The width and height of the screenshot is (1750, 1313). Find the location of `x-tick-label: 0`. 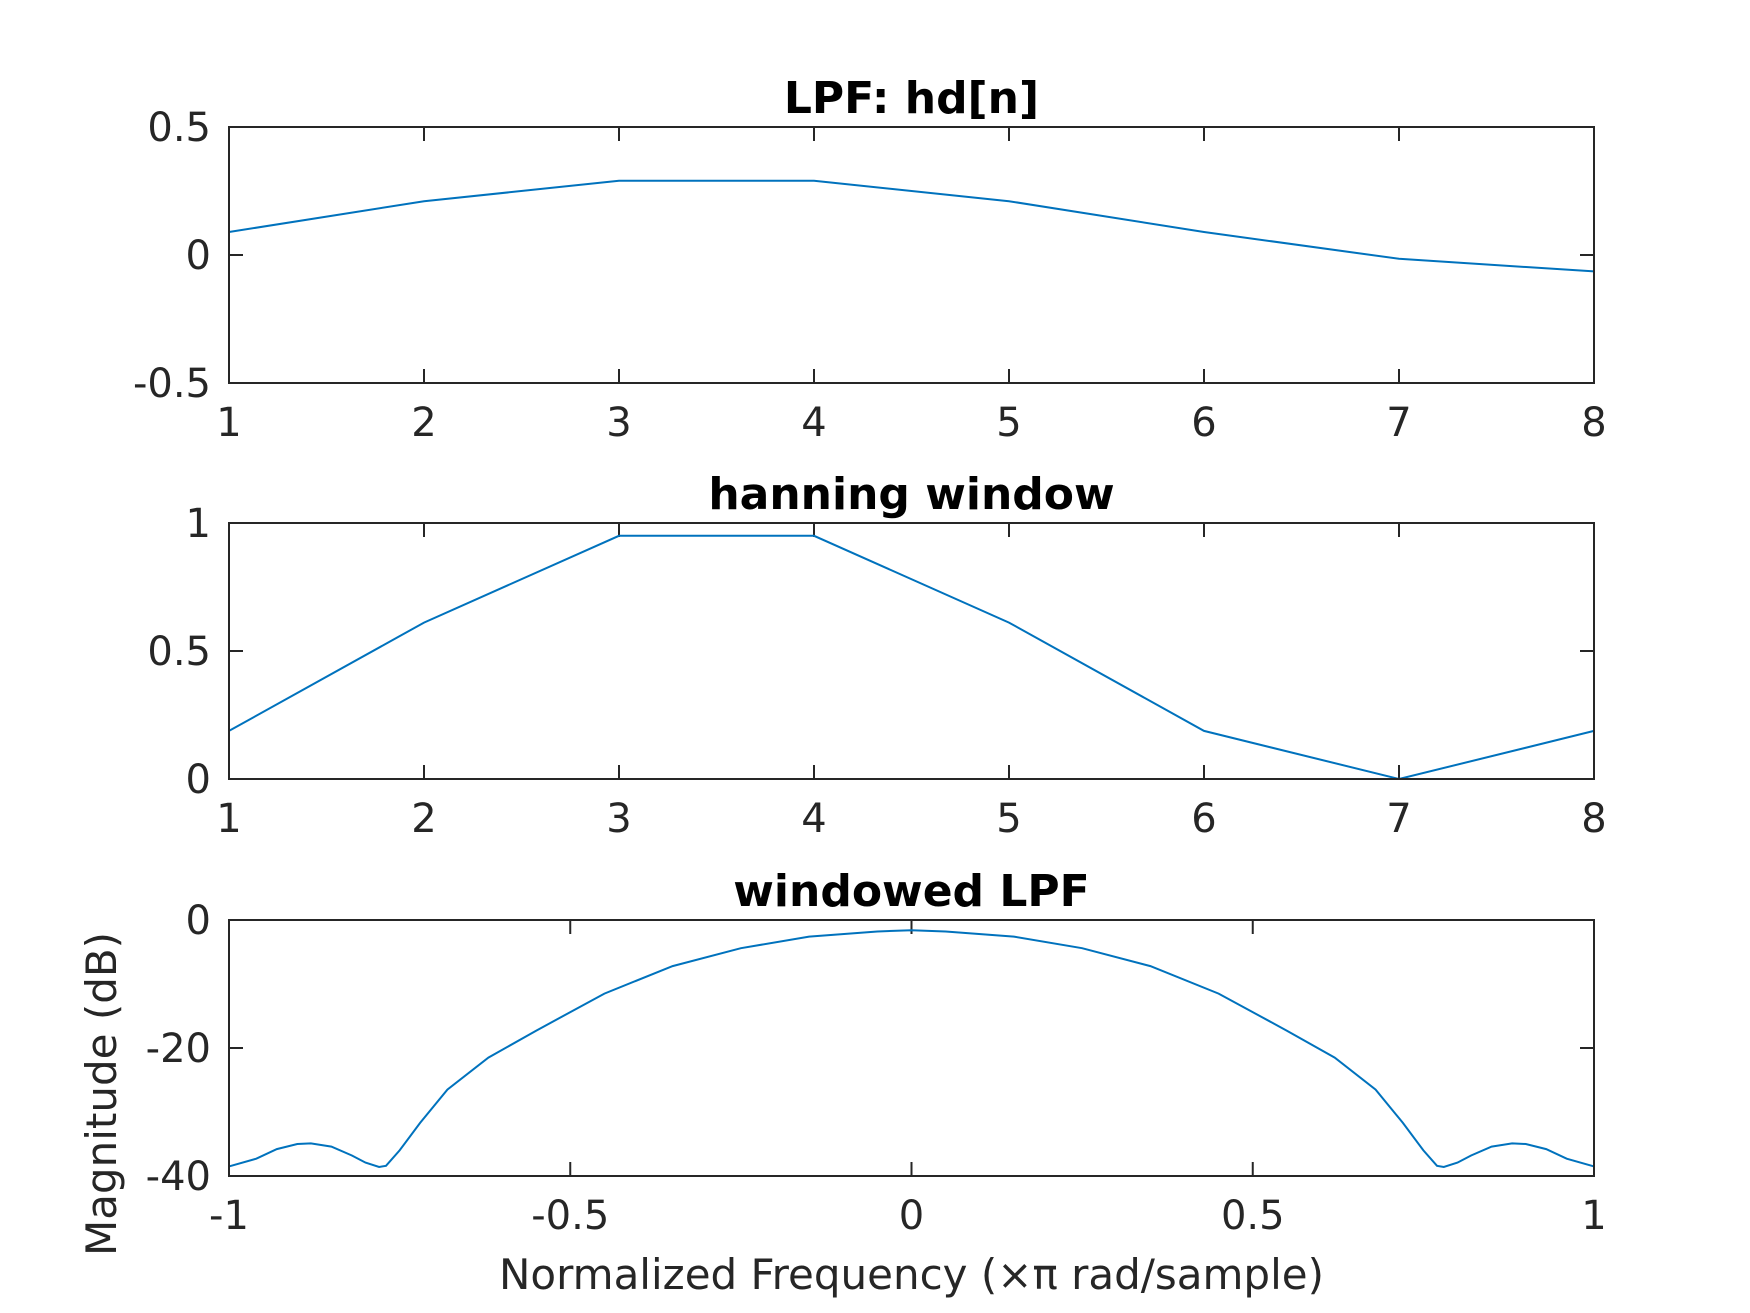

x-tick-label: 0 is located at coordinates (911, 1216).